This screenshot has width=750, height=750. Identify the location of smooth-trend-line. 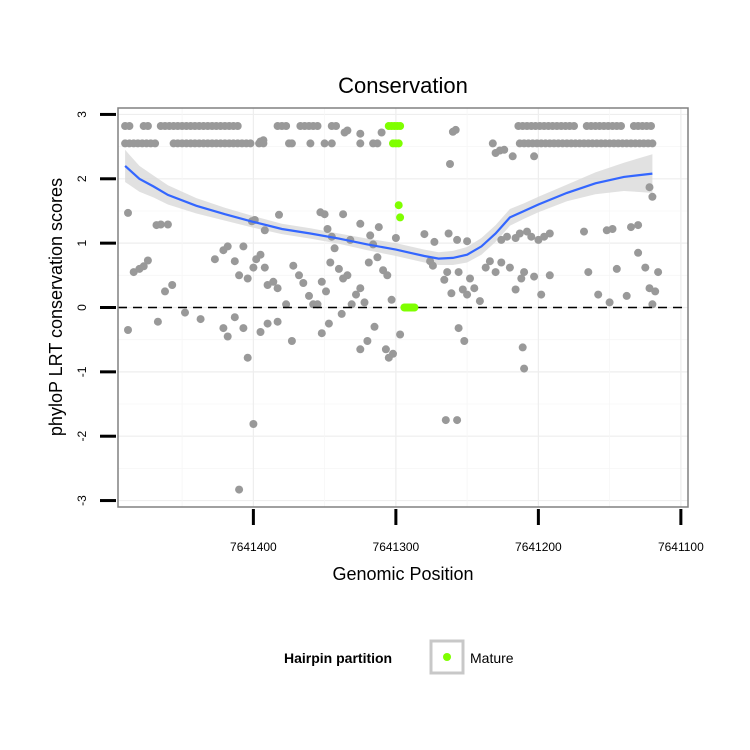
(388, 212).